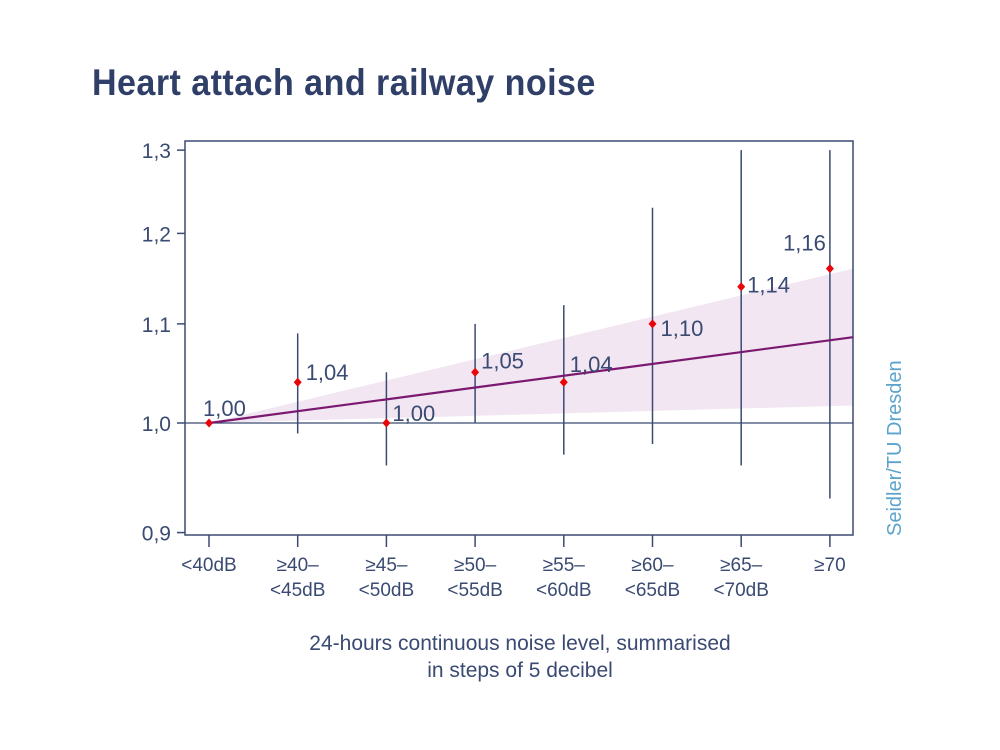 The width and height of the screenshot is (1000, 750). What do you see at coordinates (156, 424) in the screenshot?
I see `y-tick-label: 1,0` at bounding box center [156, 424].